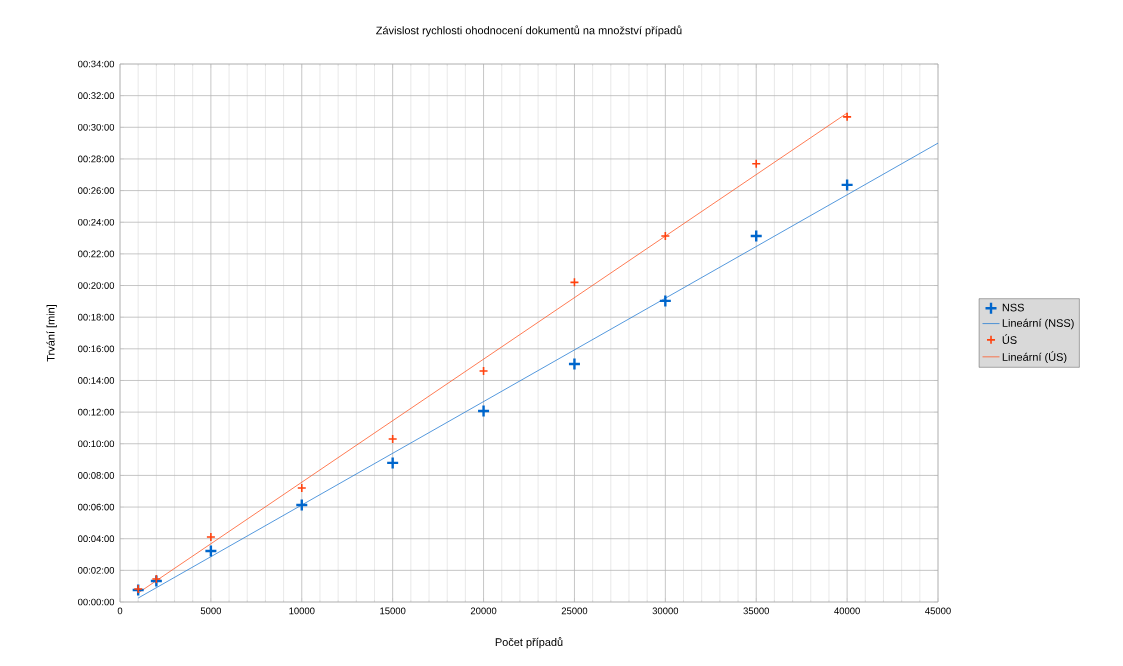  I want to click on x-tick-label: 20000, so click(483, 611).